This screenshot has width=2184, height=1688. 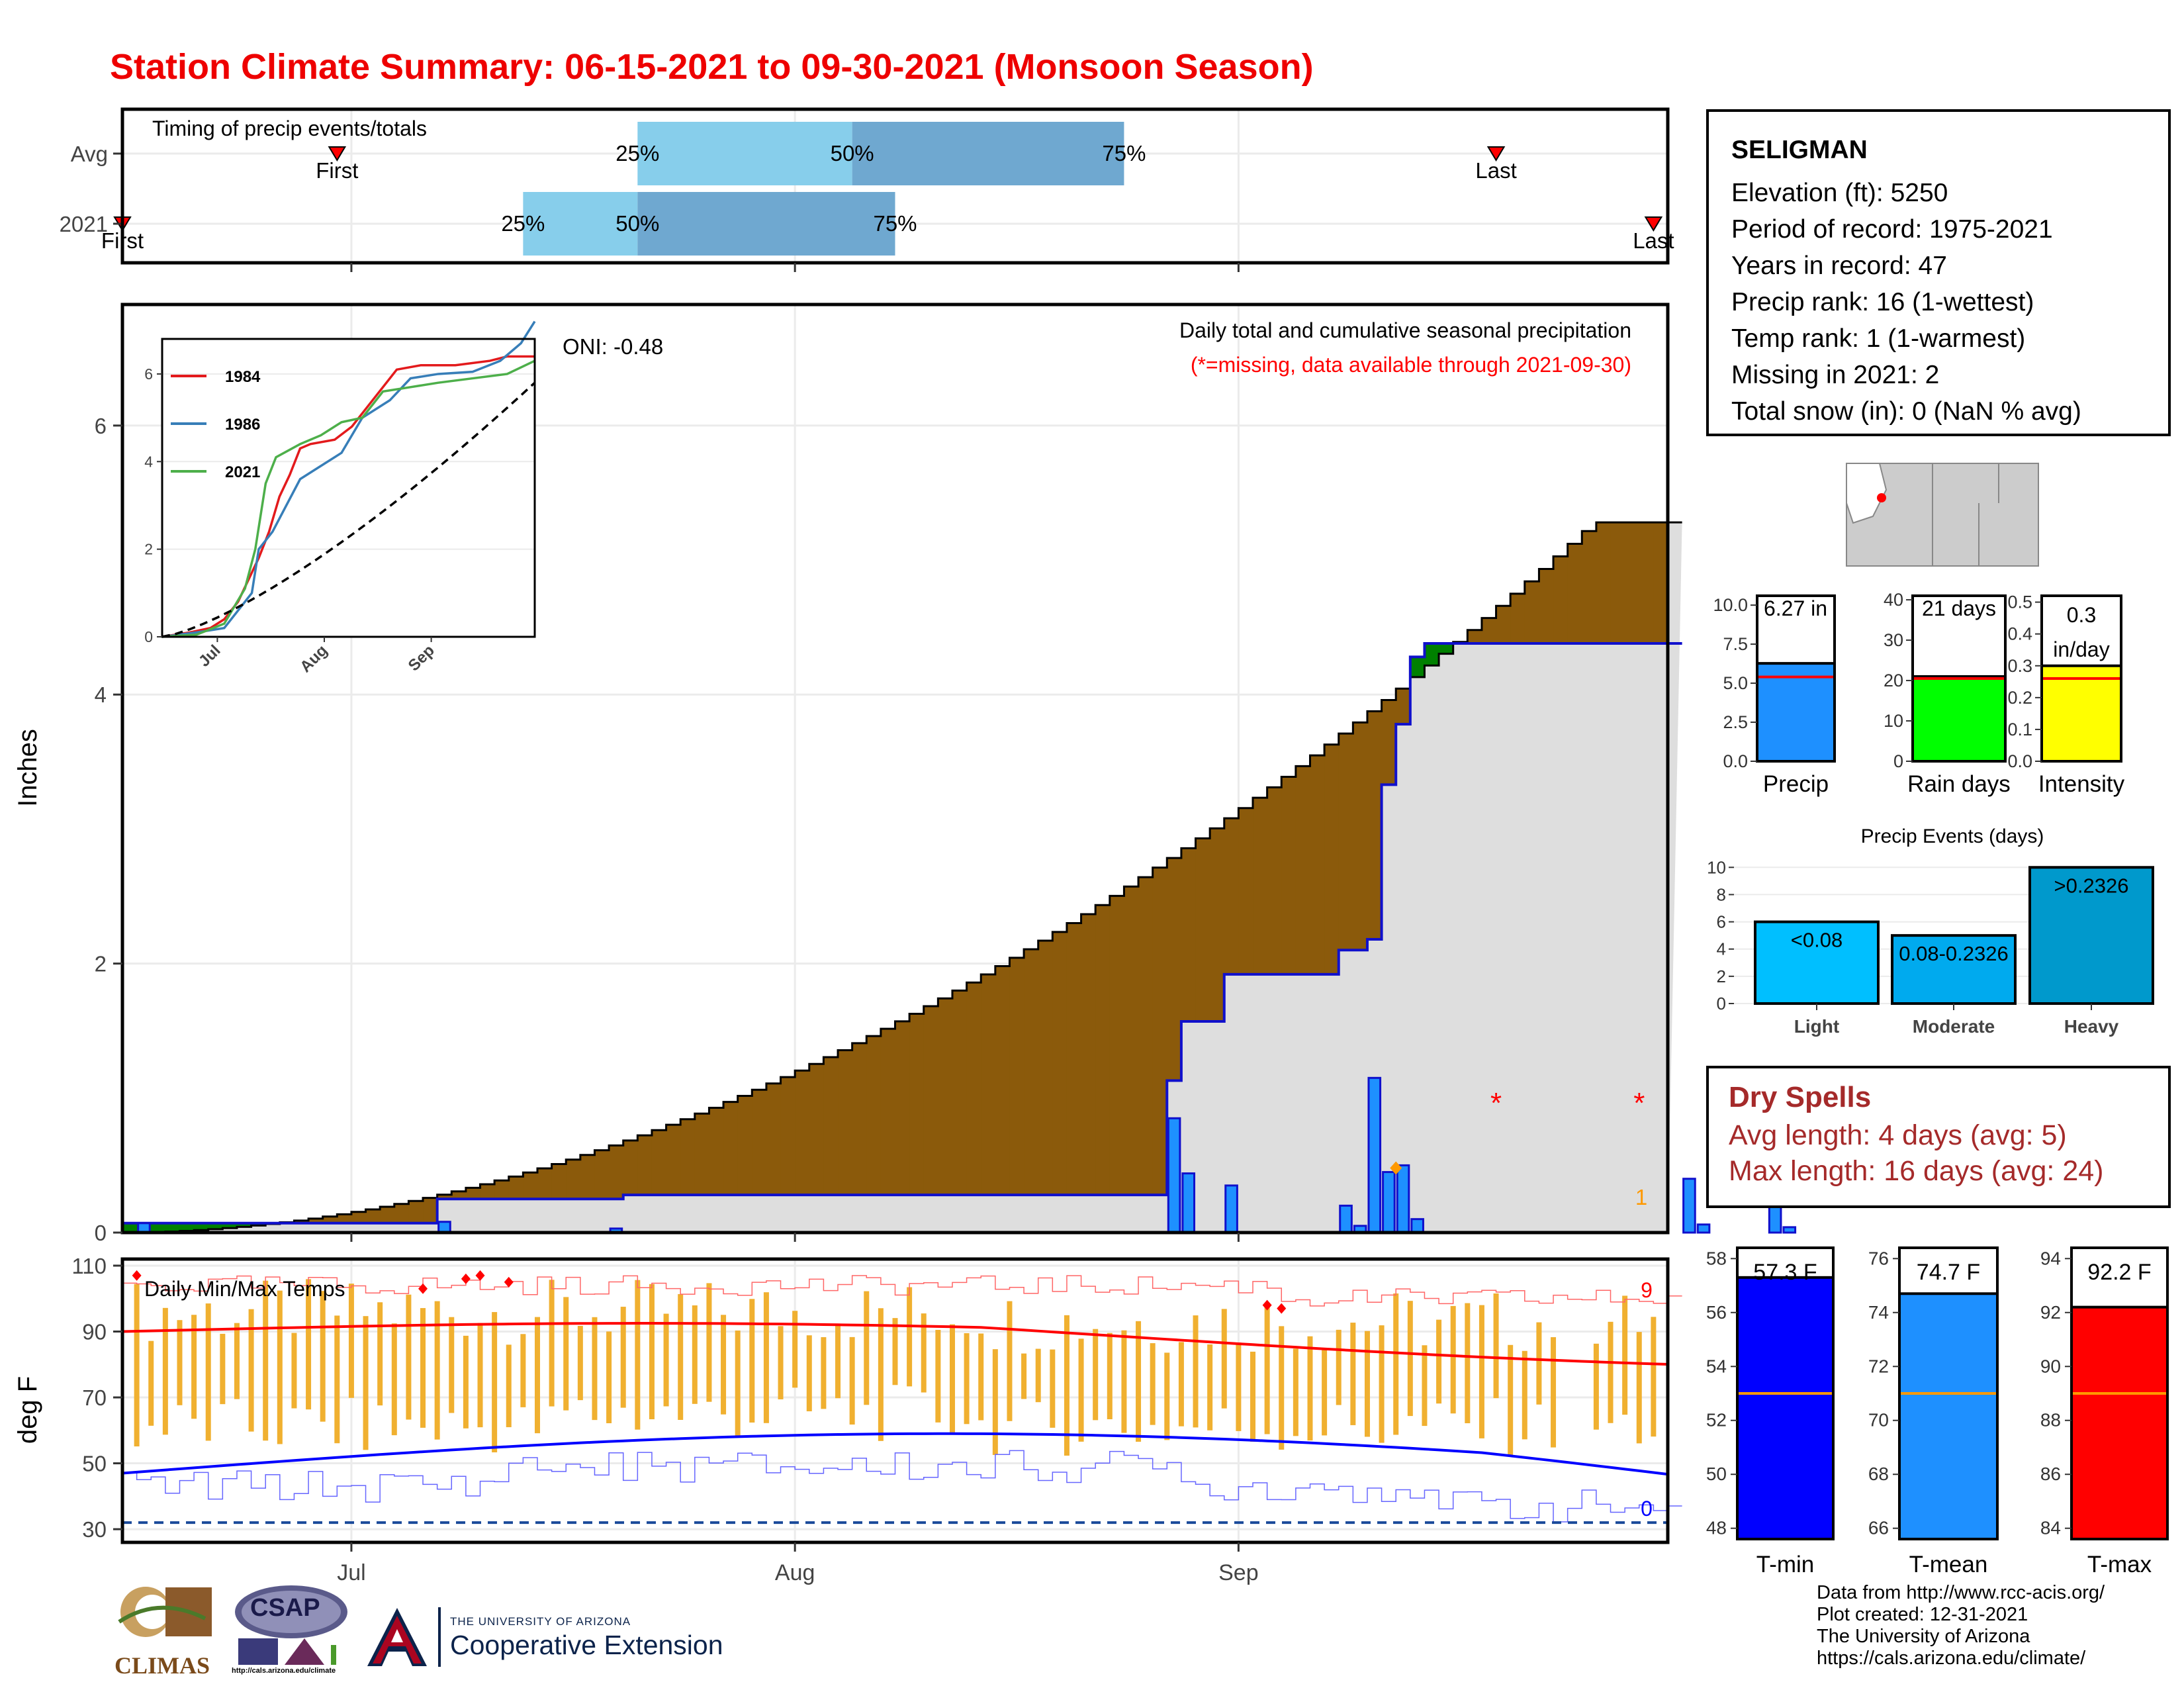 What do you see at coordinates (1786, 1564) in the screenshot?
I see `tbar-category-label: T-min` at bounding box center [1786, 1564].